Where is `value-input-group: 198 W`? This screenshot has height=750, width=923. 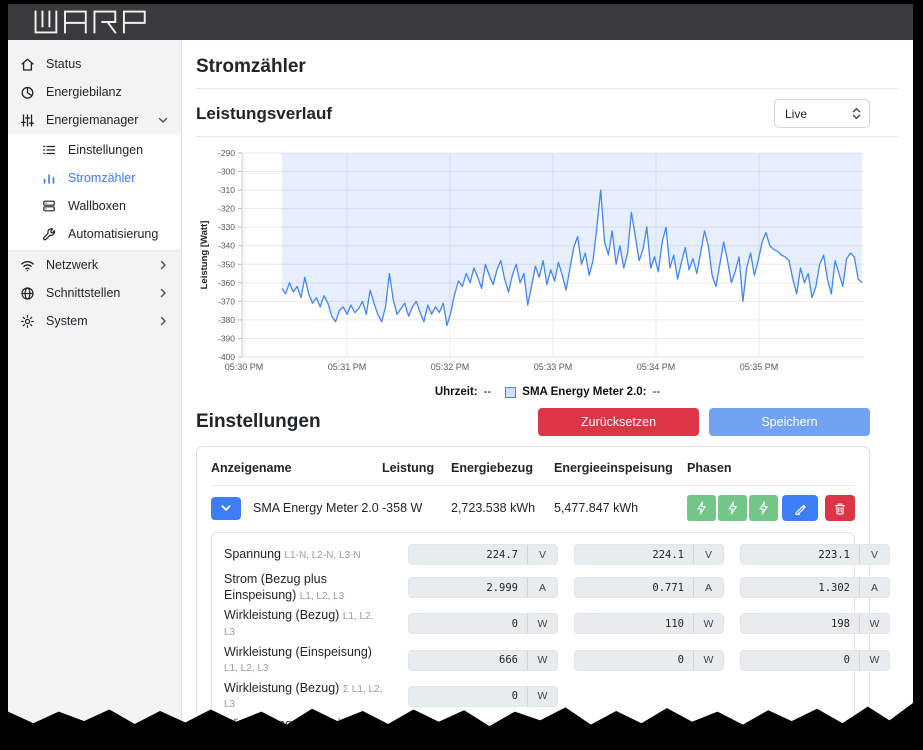
value-input-group: 198 W is located at coordinates (815, 624).